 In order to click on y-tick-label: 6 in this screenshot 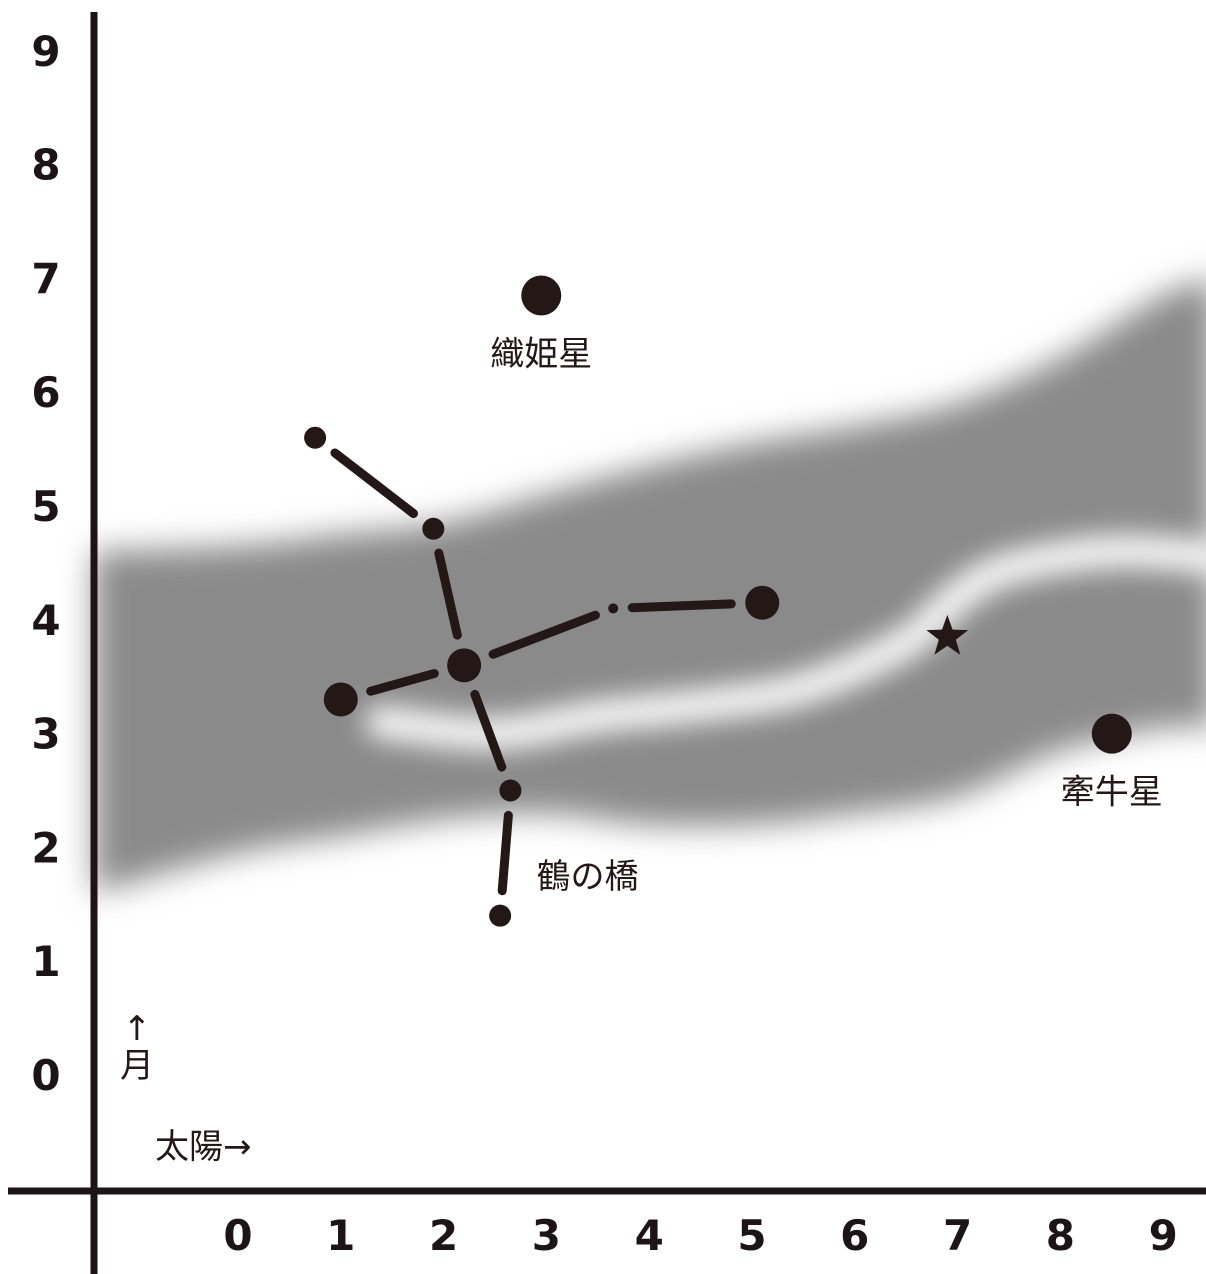, I will do `click(45, 392)`.